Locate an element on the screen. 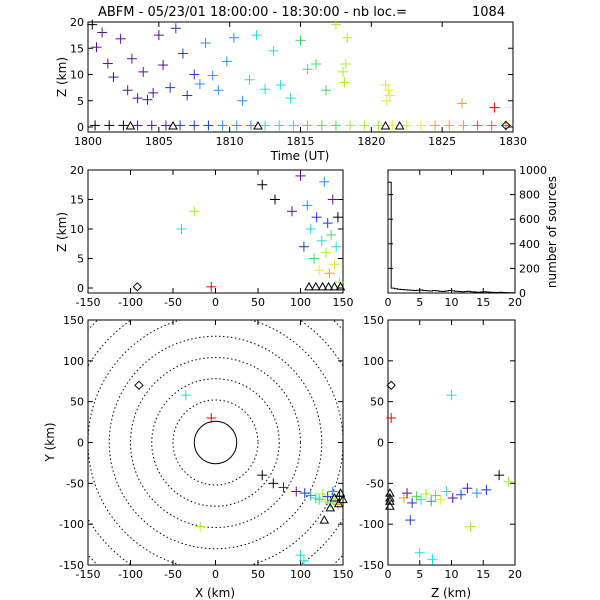 The width and height of the screenshot is (600, 600). zy-x-tick-label: 20 is located at coordinates (515, 574).